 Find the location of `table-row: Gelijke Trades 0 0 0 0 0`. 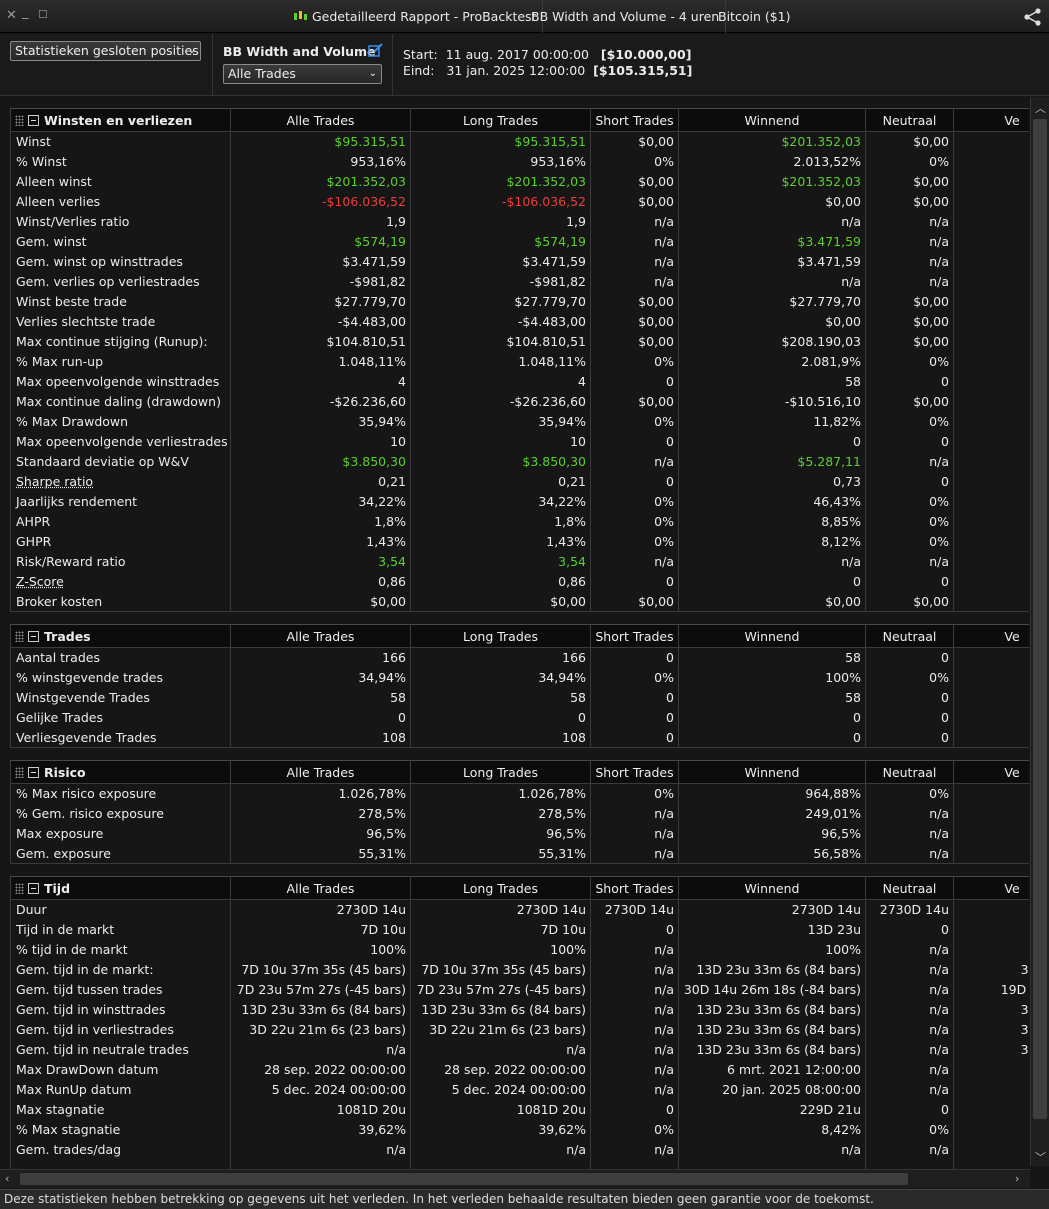

table-row: Gelijke Trades 0 0 0 0 0 is located at coordinates (519, 717).